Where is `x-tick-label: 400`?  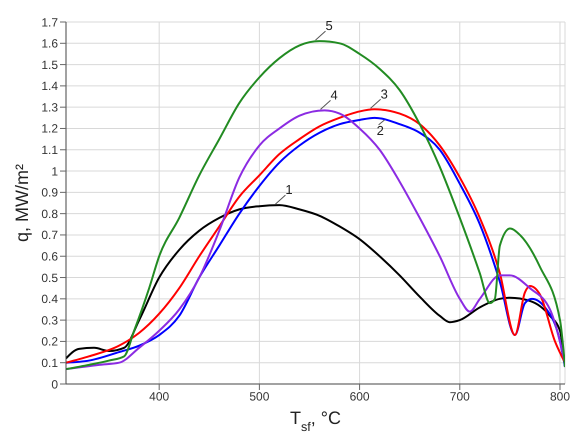 x-tick-label: 400 is located at coordinates (159, 397).